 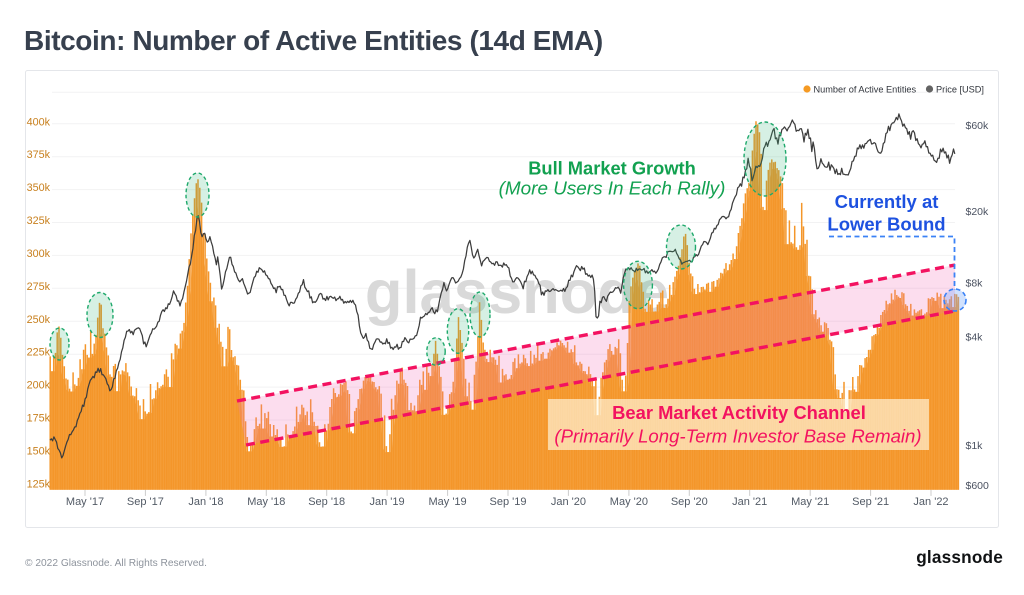 What do you see at coordinates (39, 320) in the screenshot?
I see `svg-text: 250k` at bounding box center [39, 320].